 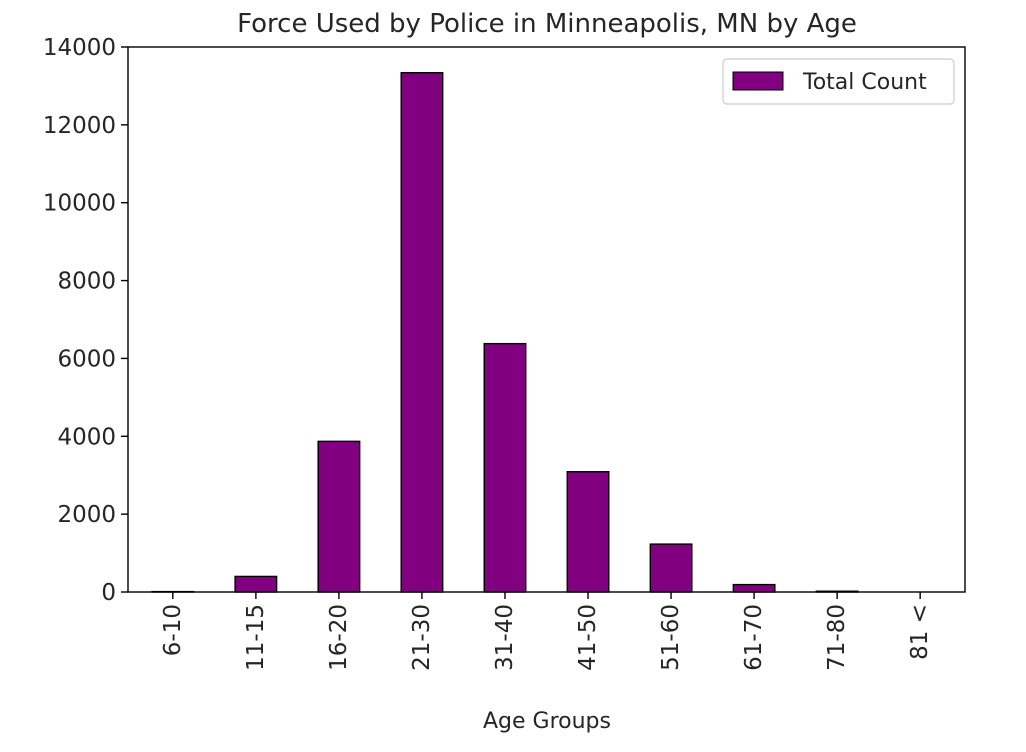 What do you see at coordinates (758, 81) in the screenshot?
I see `legend-swatch` at bounding box center [758, 81].